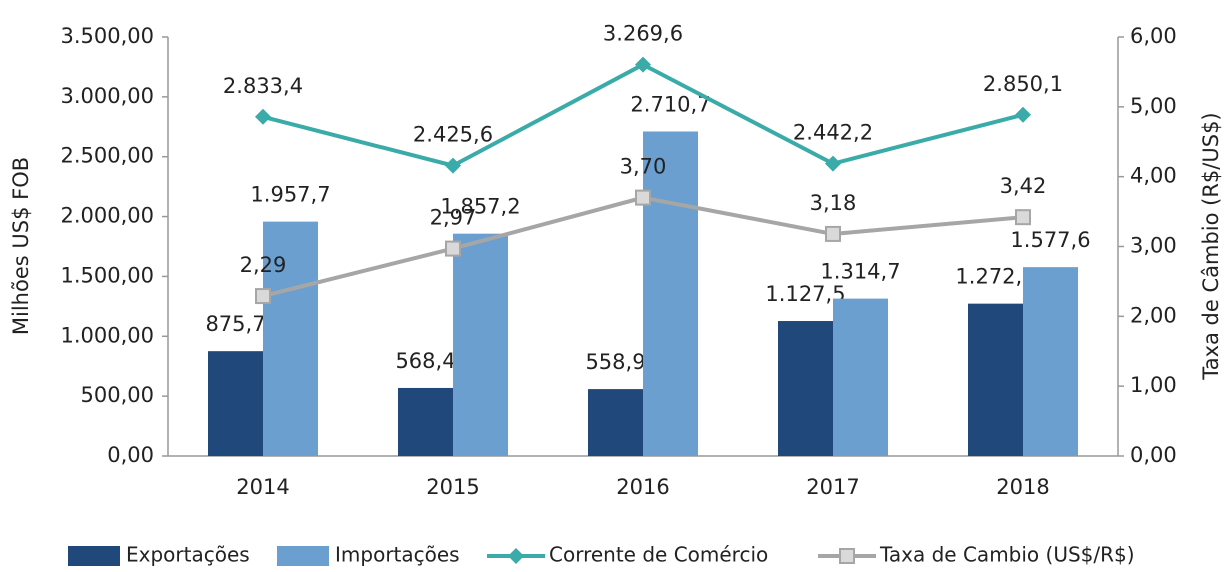 The width and height of the screenshot is (1229, 572). Describe the element at coordinates (107, 275) in the screenshot. I see `y-tick-label: 1.500,00` at that location.